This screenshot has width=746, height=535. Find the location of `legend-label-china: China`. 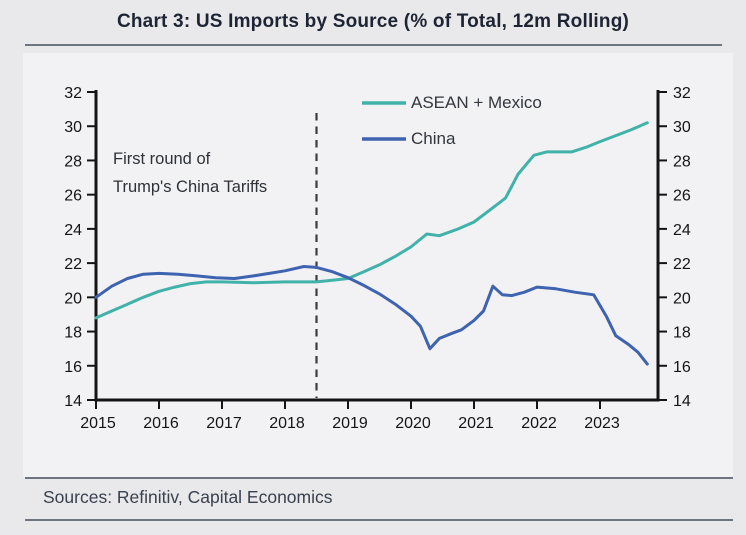

legend-label-china: China is located at coordinates (433, 138).